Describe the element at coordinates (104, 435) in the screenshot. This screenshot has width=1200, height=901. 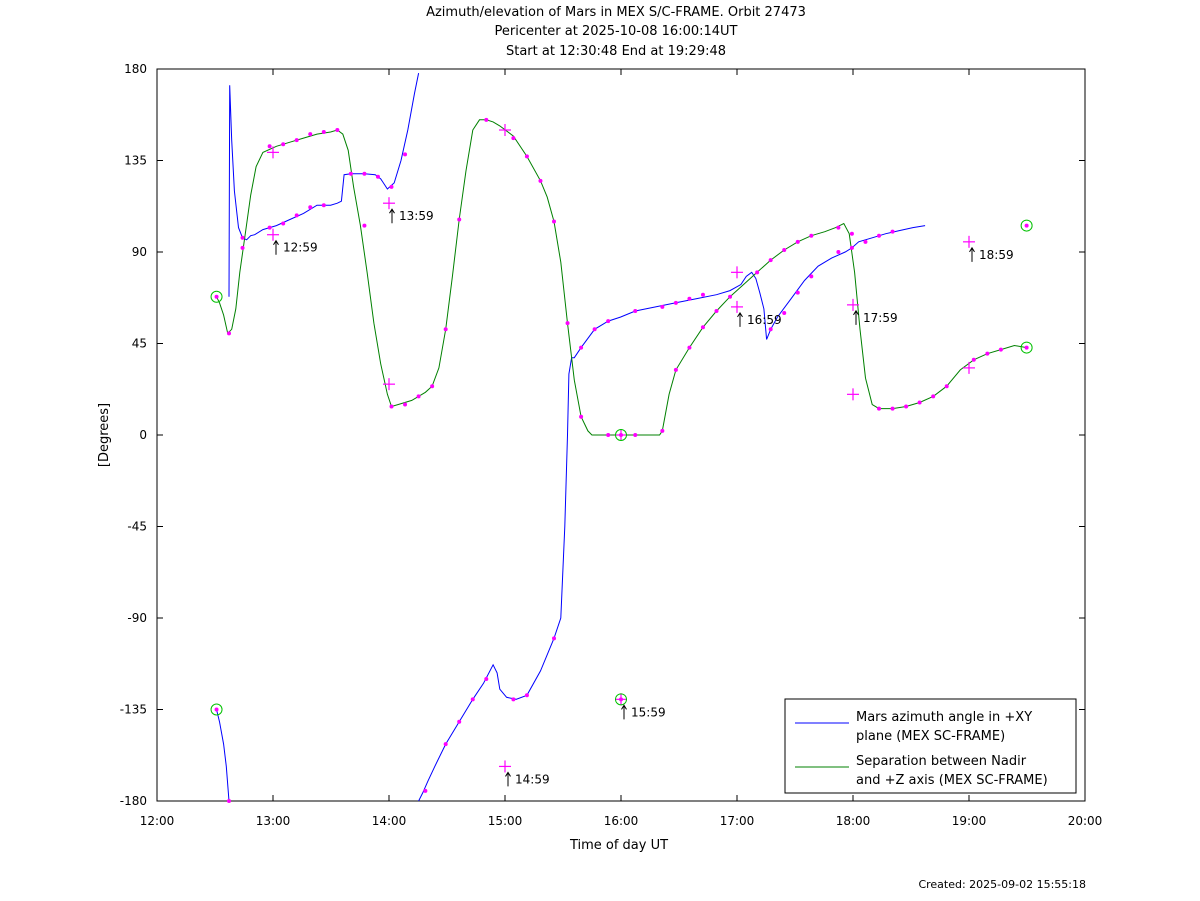
I see `y-axis-label: [Degrees]` at that location.